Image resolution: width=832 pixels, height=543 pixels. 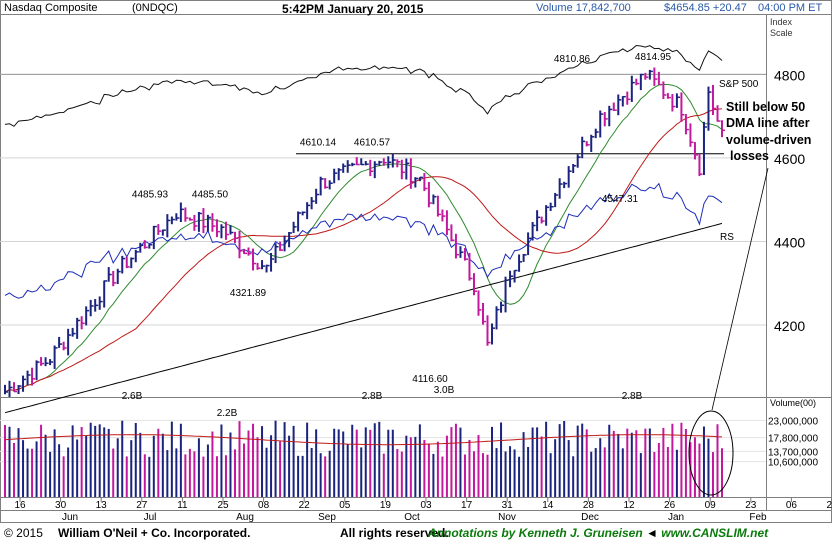 I want to click on annotation-line-3: volume-driven, so click(x=768, y=140).